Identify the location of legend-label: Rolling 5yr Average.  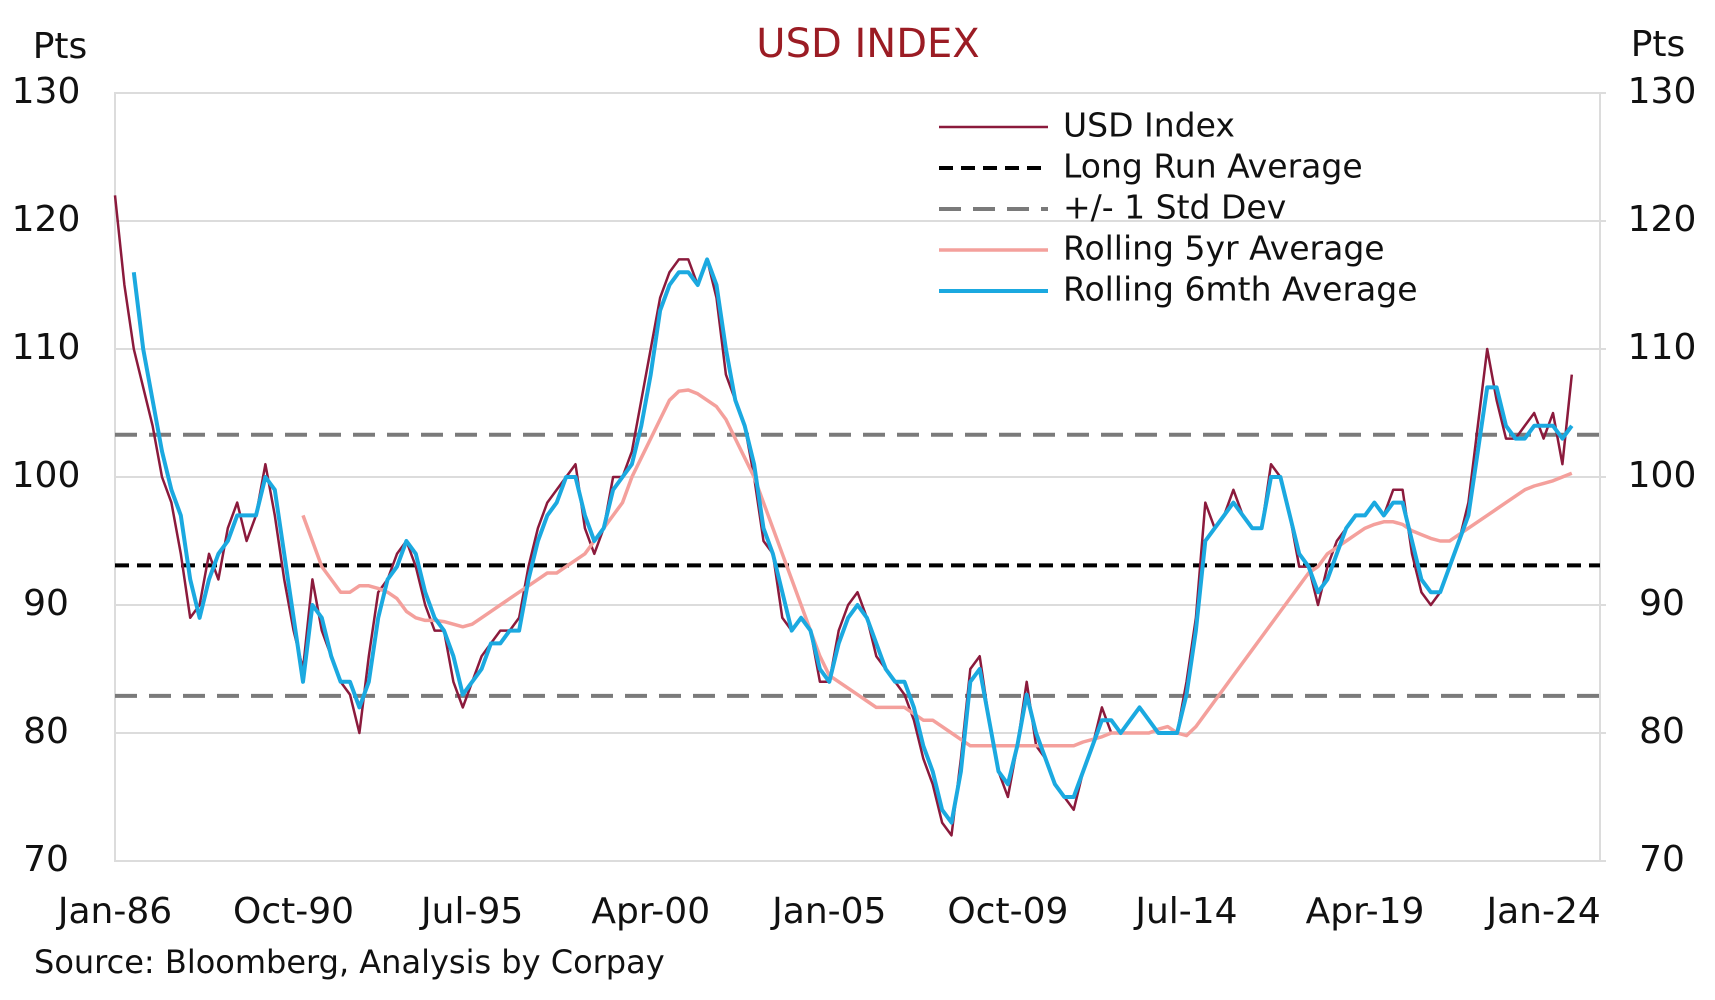
(1224, 248).